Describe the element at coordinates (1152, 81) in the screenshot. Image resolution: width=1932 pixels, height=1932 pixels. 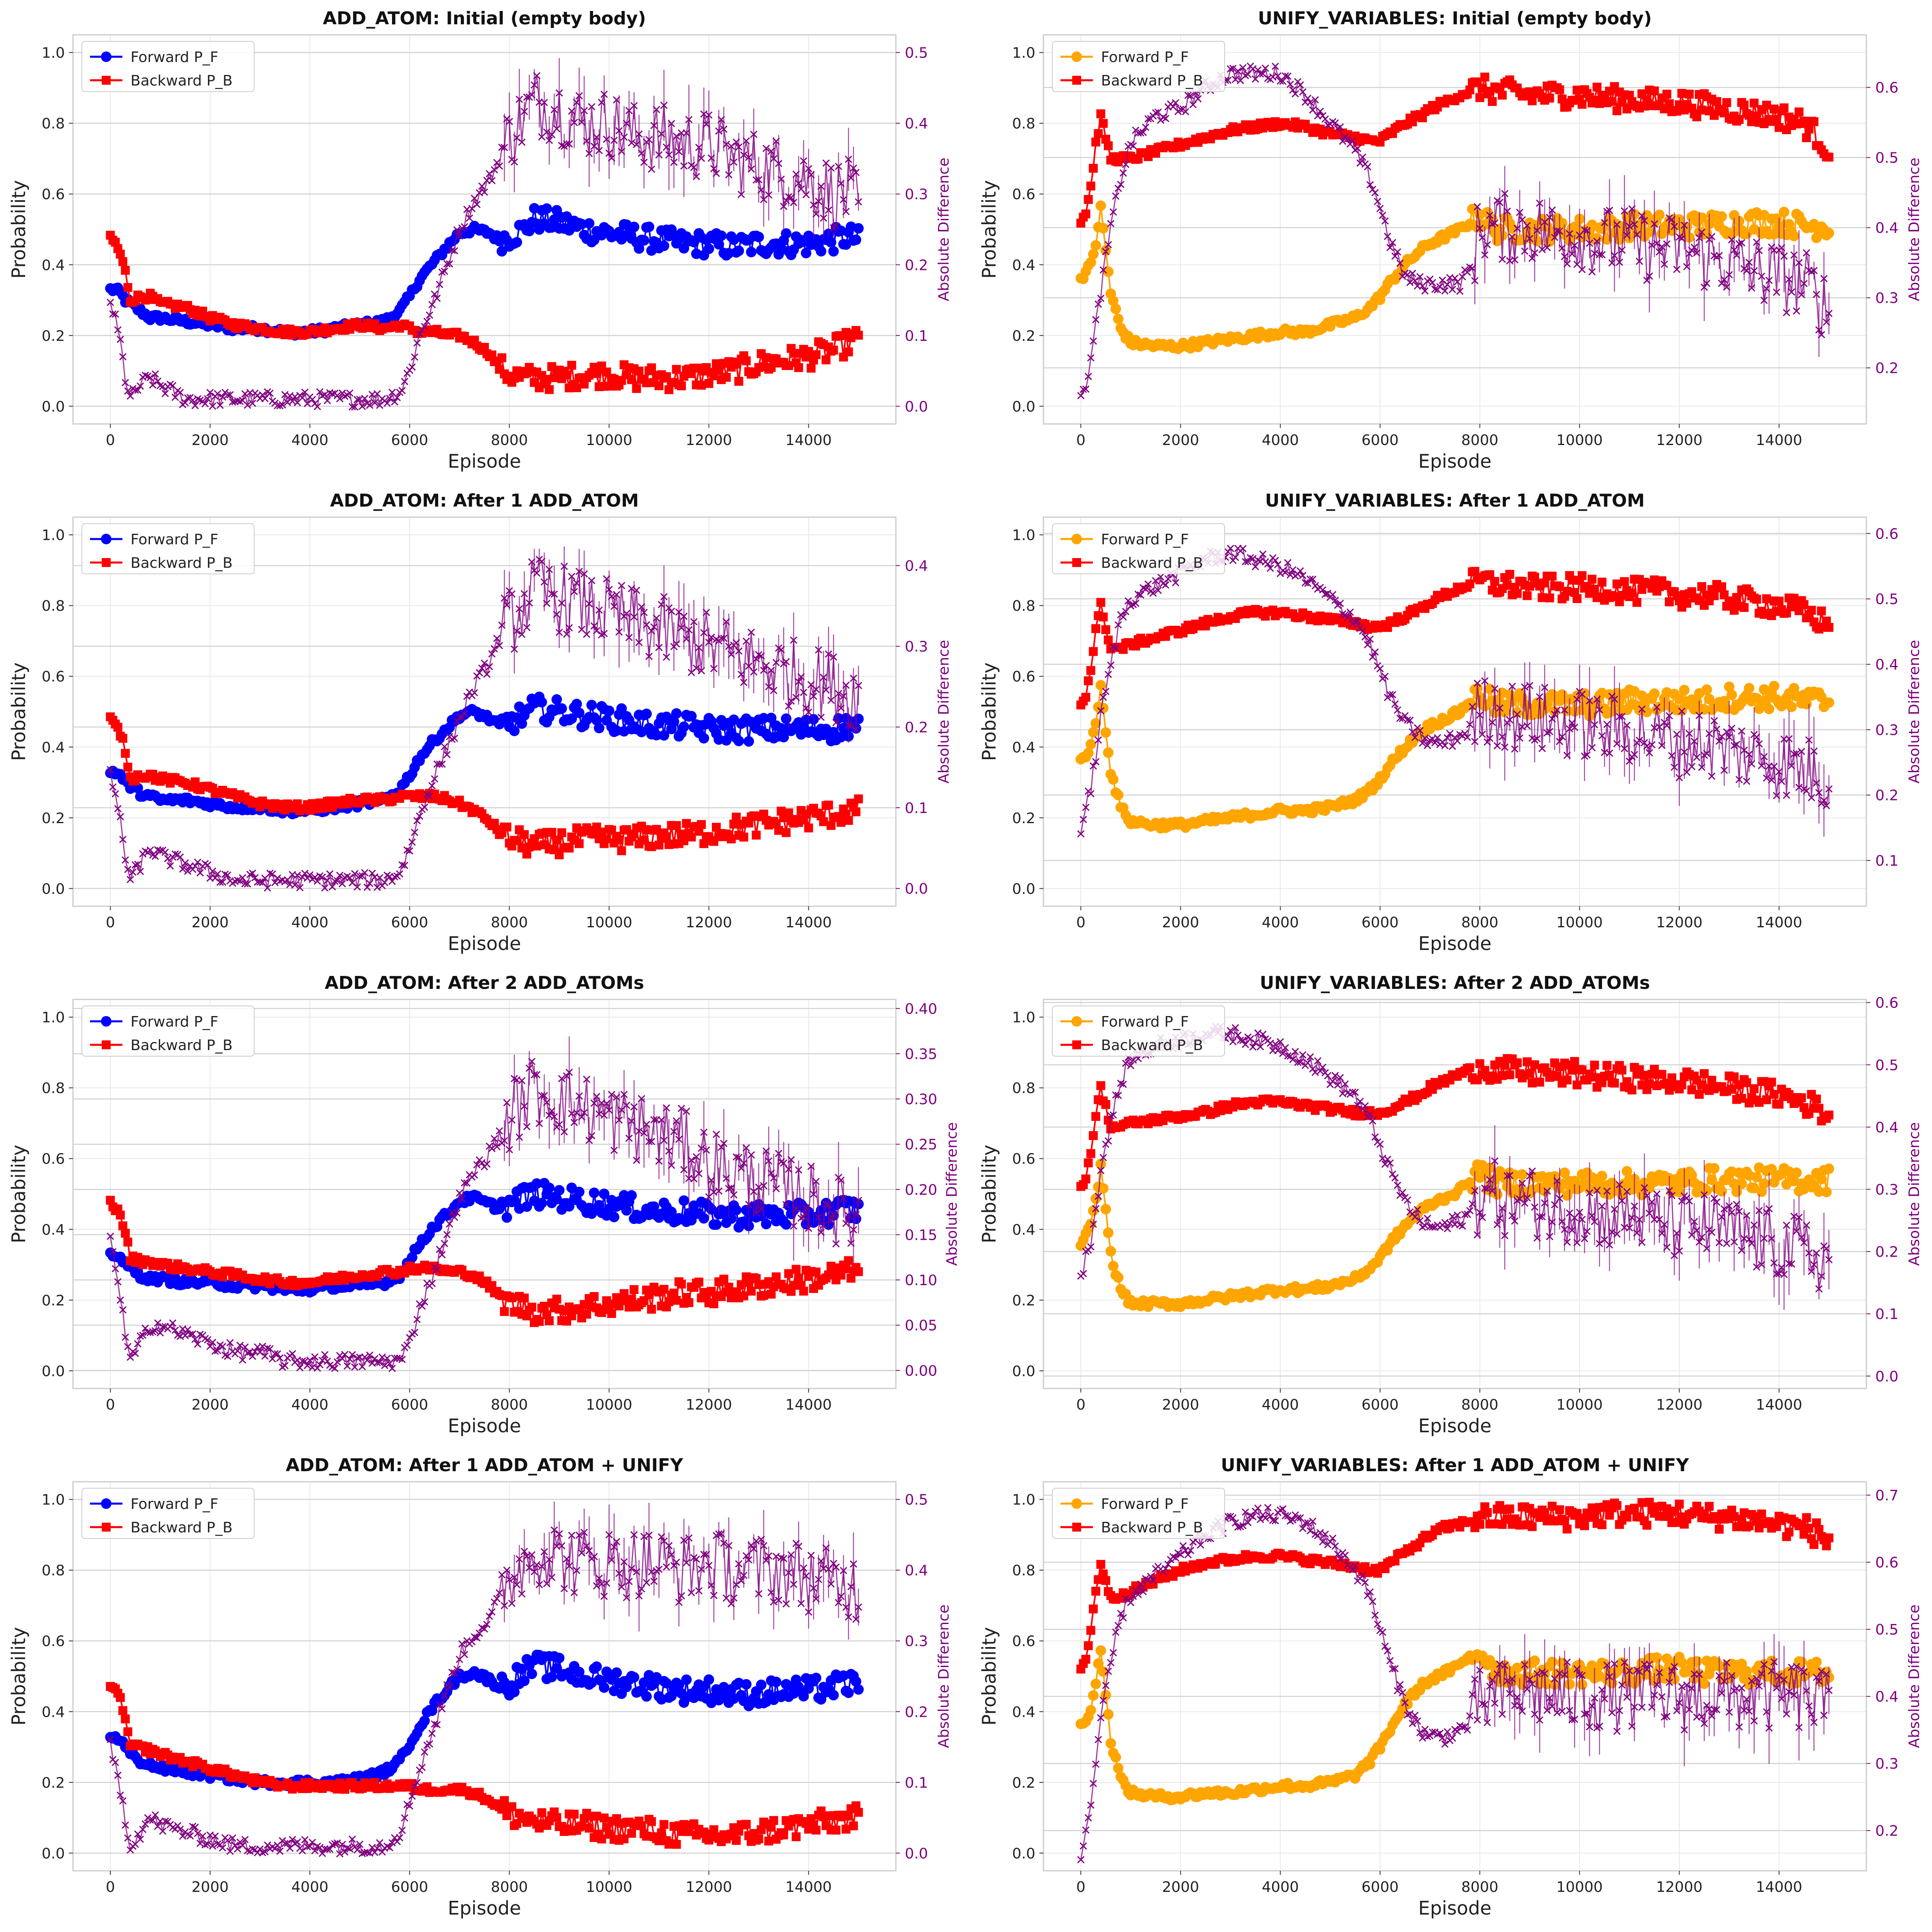
I see `legend-label: Backward P_B` at that location.